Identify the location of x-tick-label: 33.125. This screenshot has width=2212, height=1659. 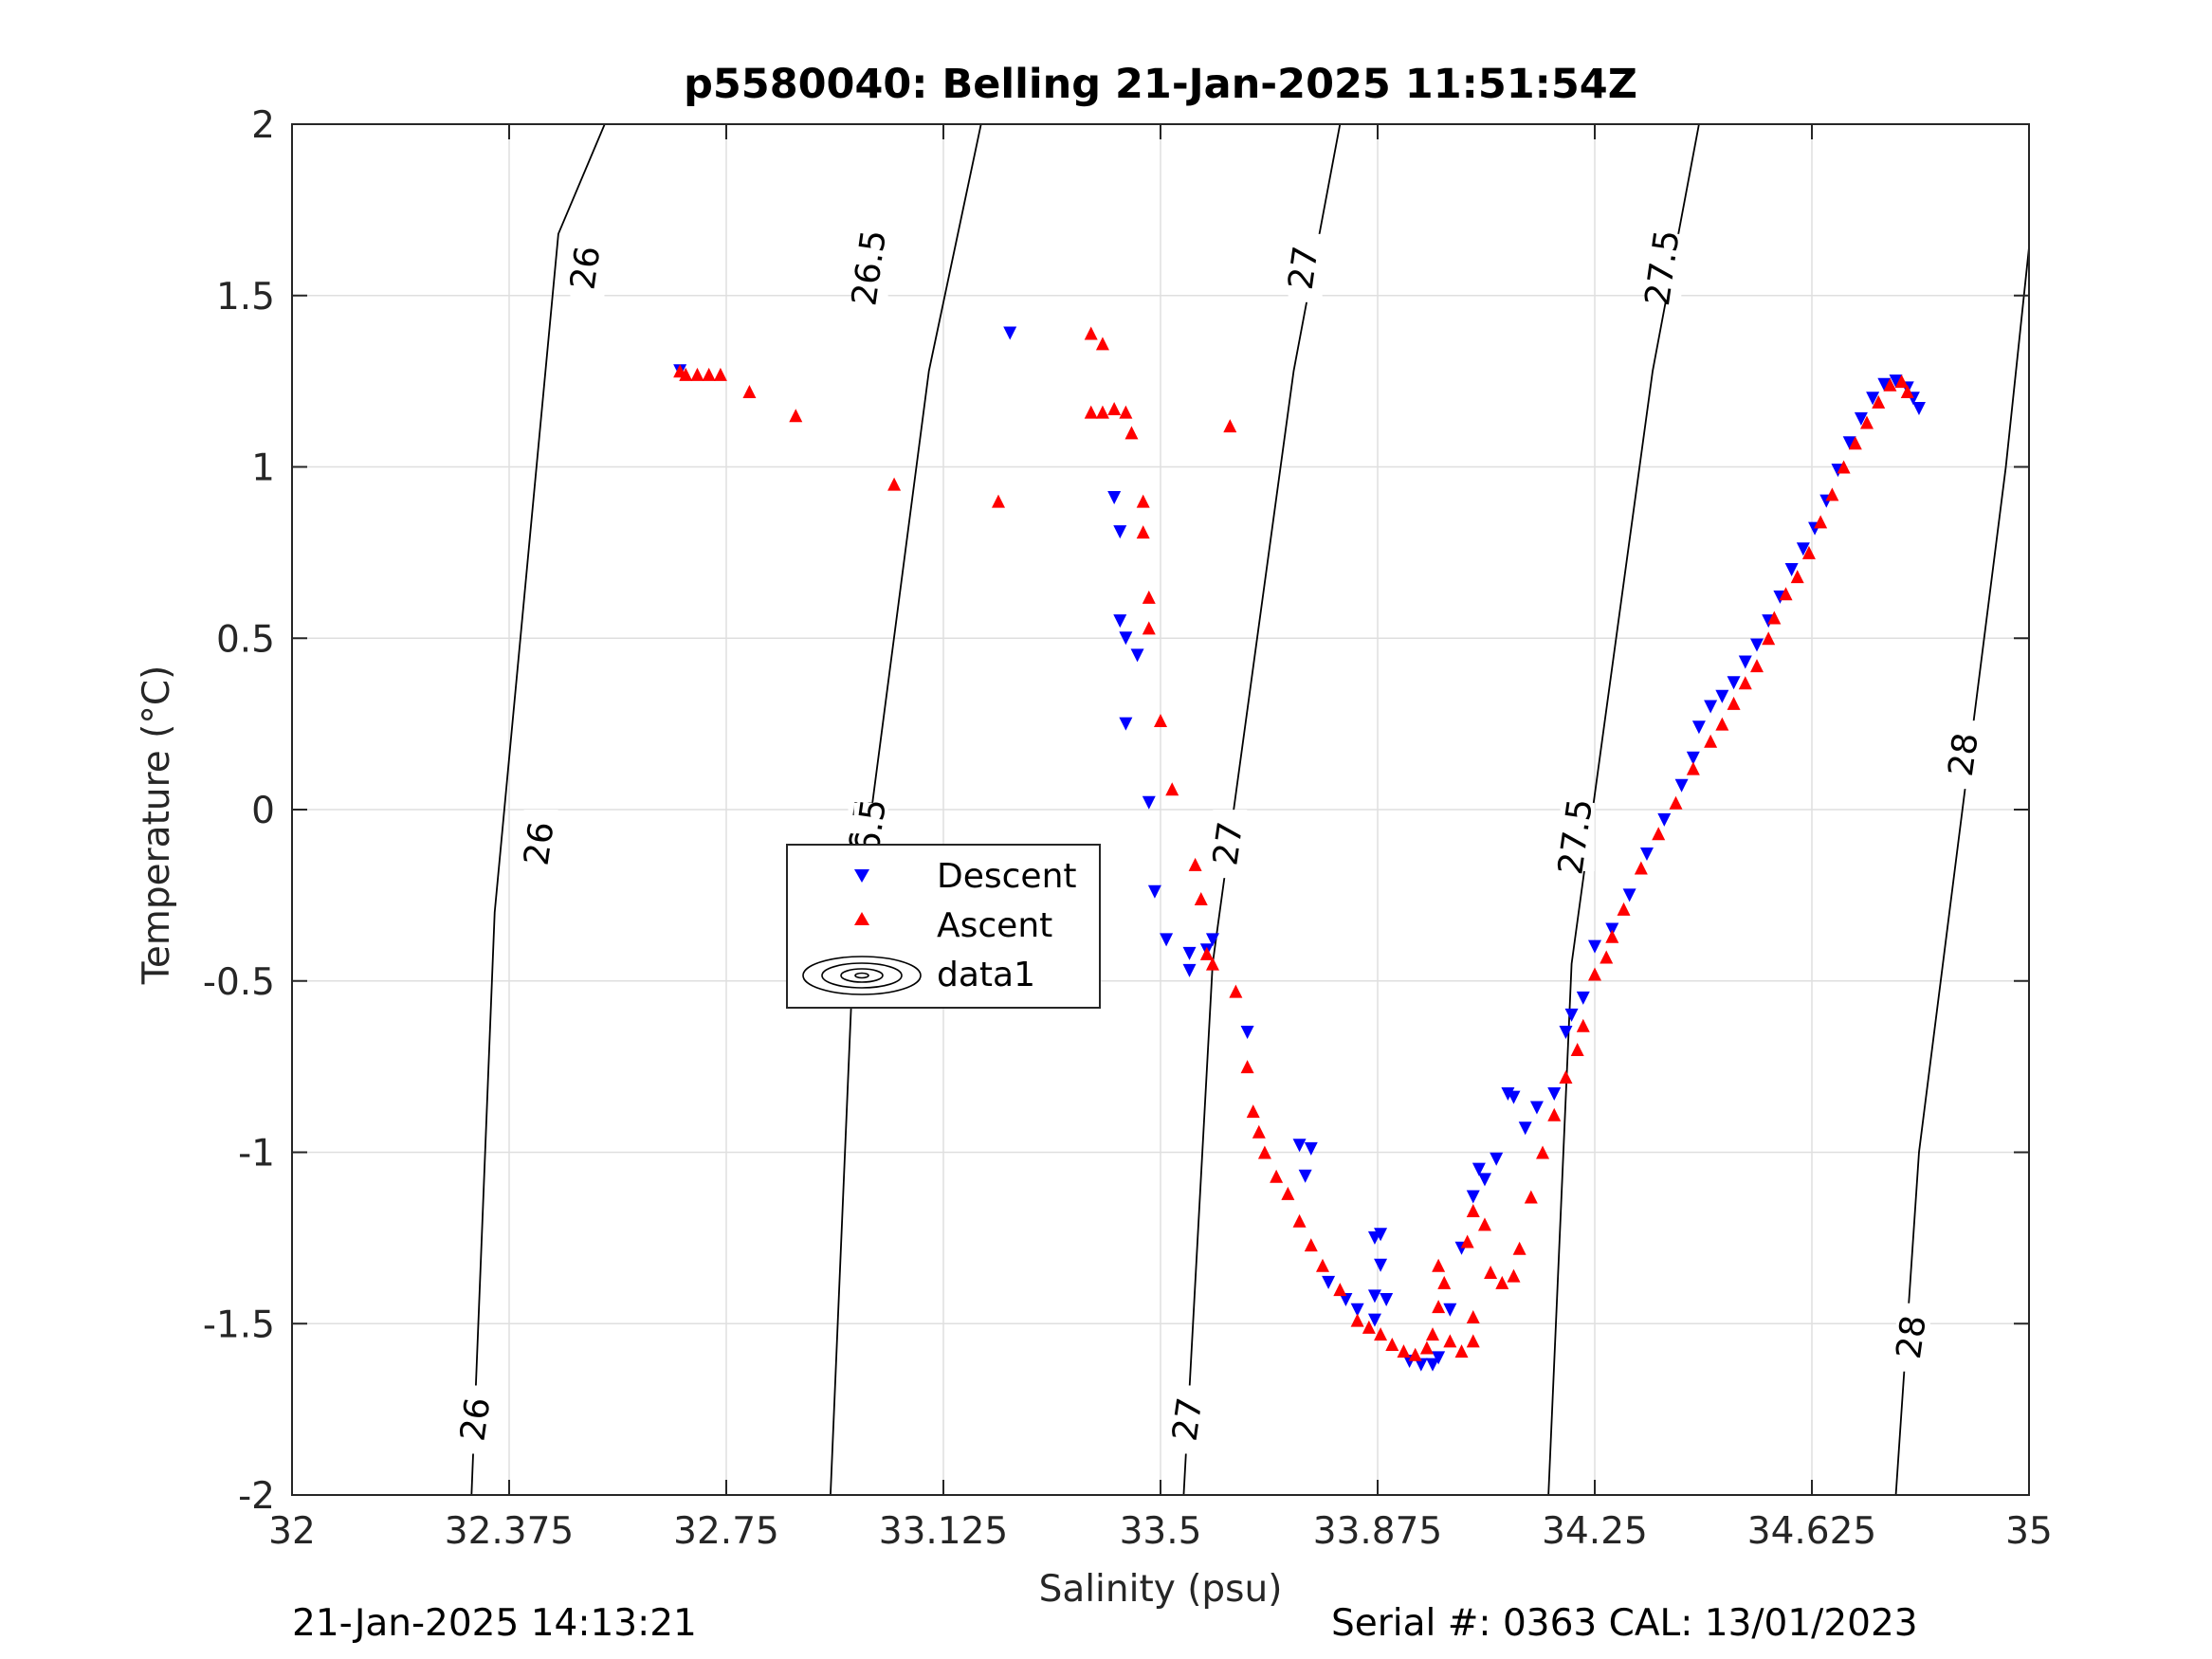
(943, 1531).